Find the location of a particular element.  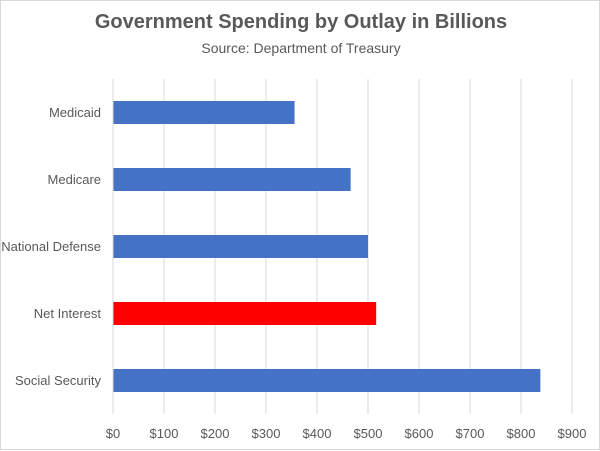

x-tick-label: $700 is located at coordinates (470, 433).